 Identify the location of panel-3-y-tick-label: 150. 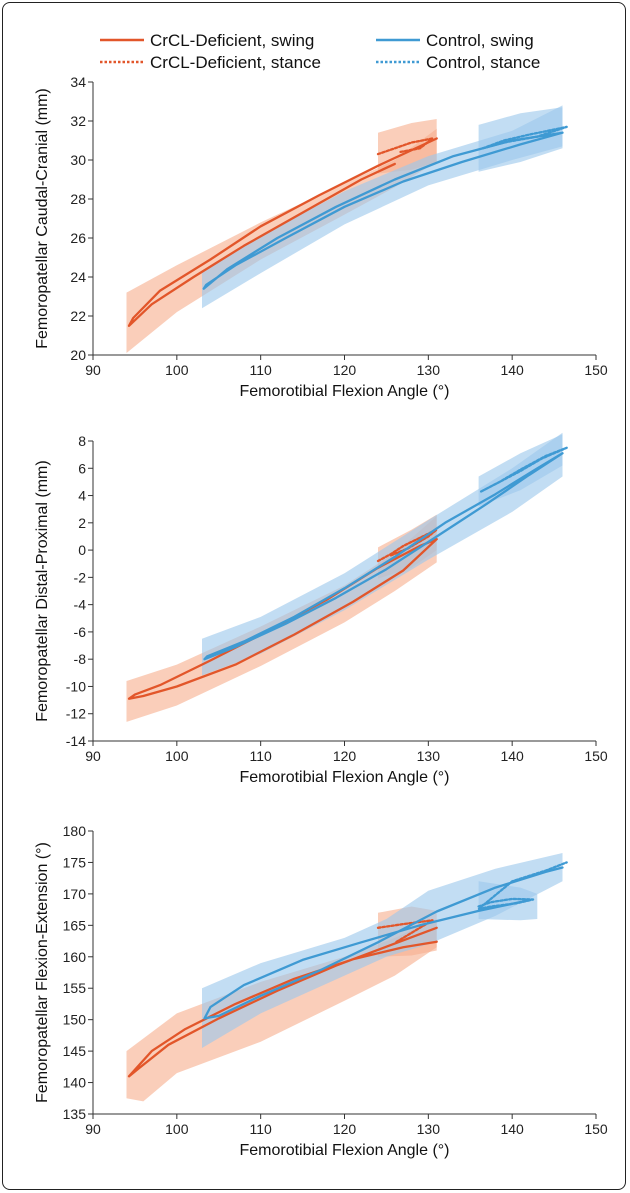
(75, 1020).